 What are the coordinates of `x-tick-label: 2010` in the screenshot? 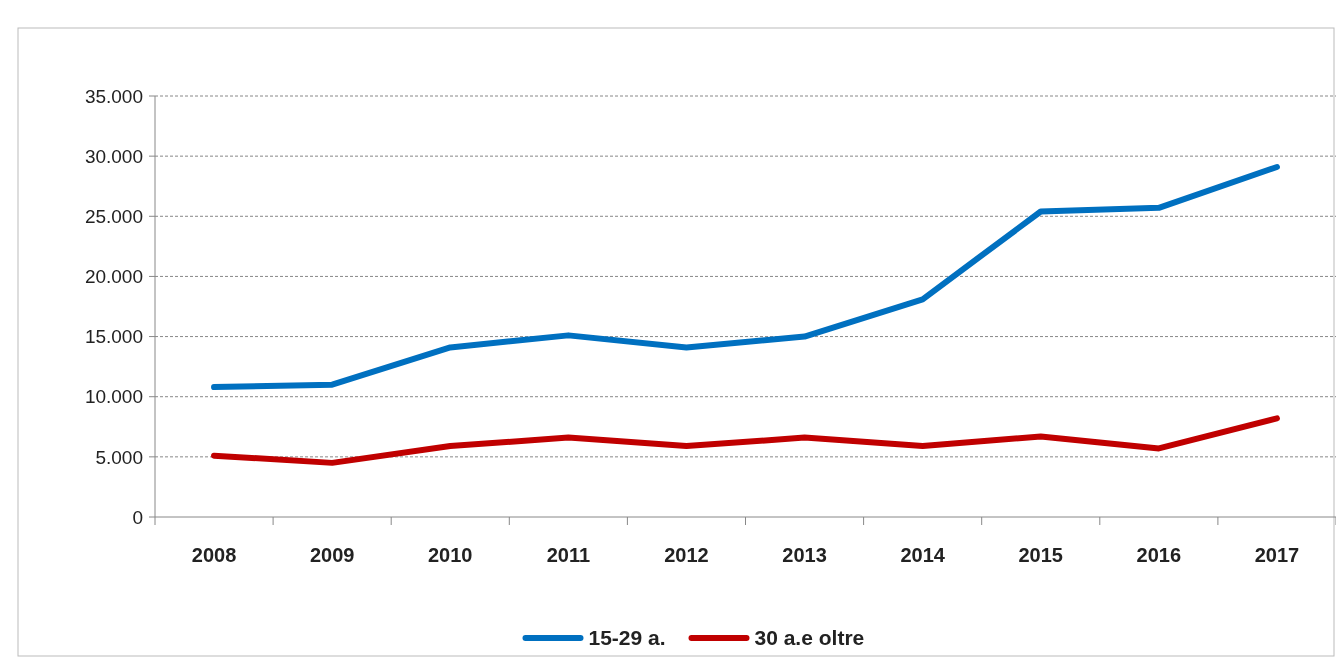 It's located at (450, 555).